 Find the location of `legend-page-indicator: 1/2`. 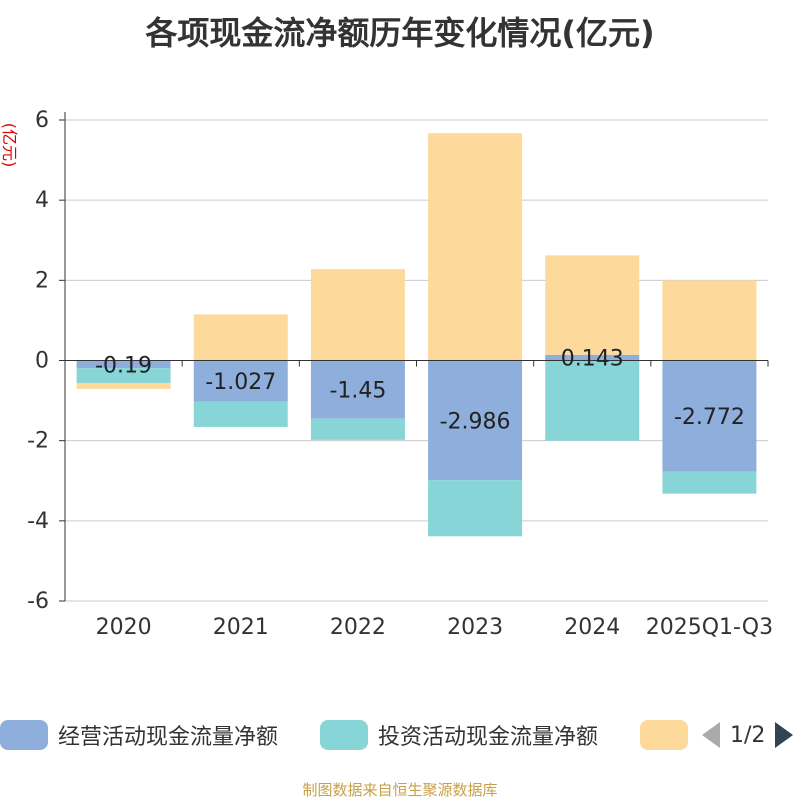

legend-page-indicator: 1/2 is located at coordinates (748, 735).